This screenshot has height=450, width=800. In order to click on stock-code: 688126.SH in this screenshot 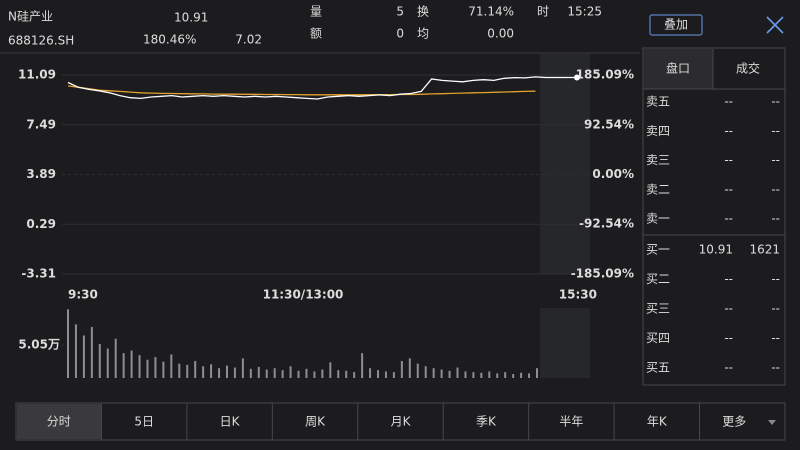, I will do `click(41, 41)`.